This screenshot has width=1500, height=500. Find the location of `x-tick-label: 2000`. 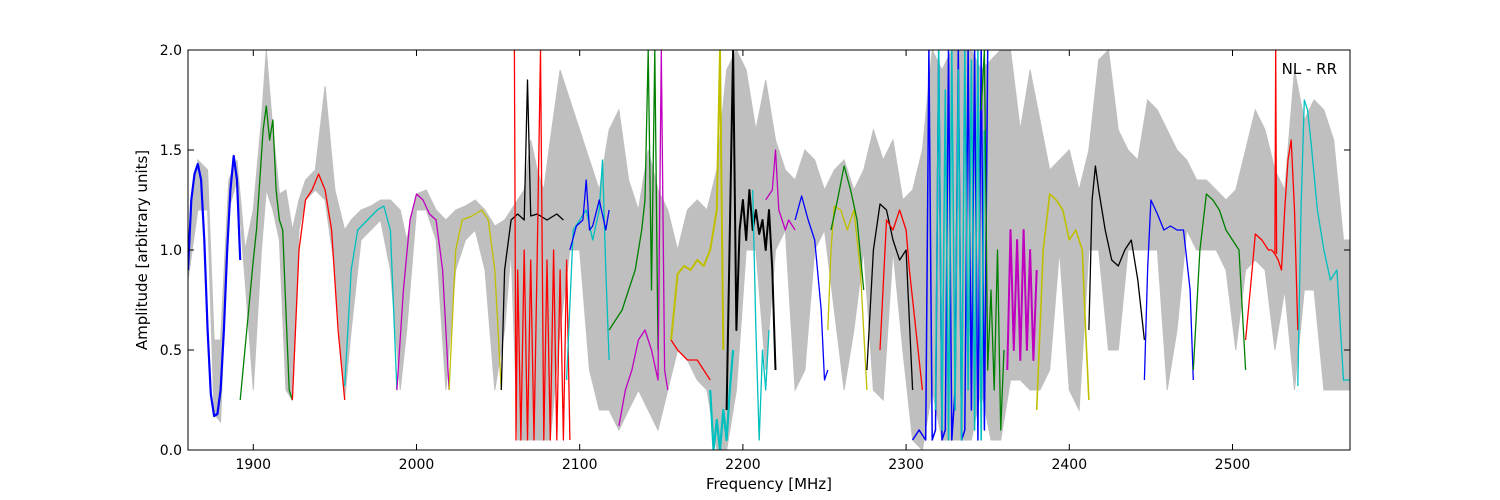

x-tick-label: 2000 is located at coordinates (417, 465).